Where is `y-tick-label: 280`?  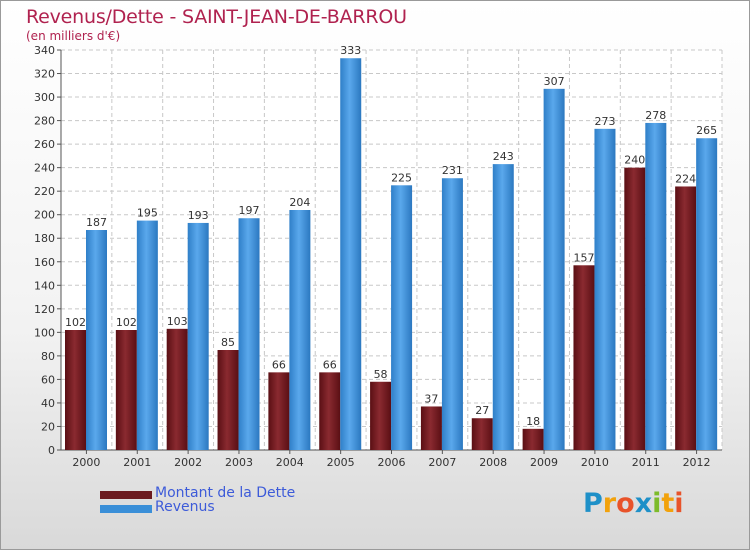
y-tick-label: 280 is located at coordinates (44, 121).